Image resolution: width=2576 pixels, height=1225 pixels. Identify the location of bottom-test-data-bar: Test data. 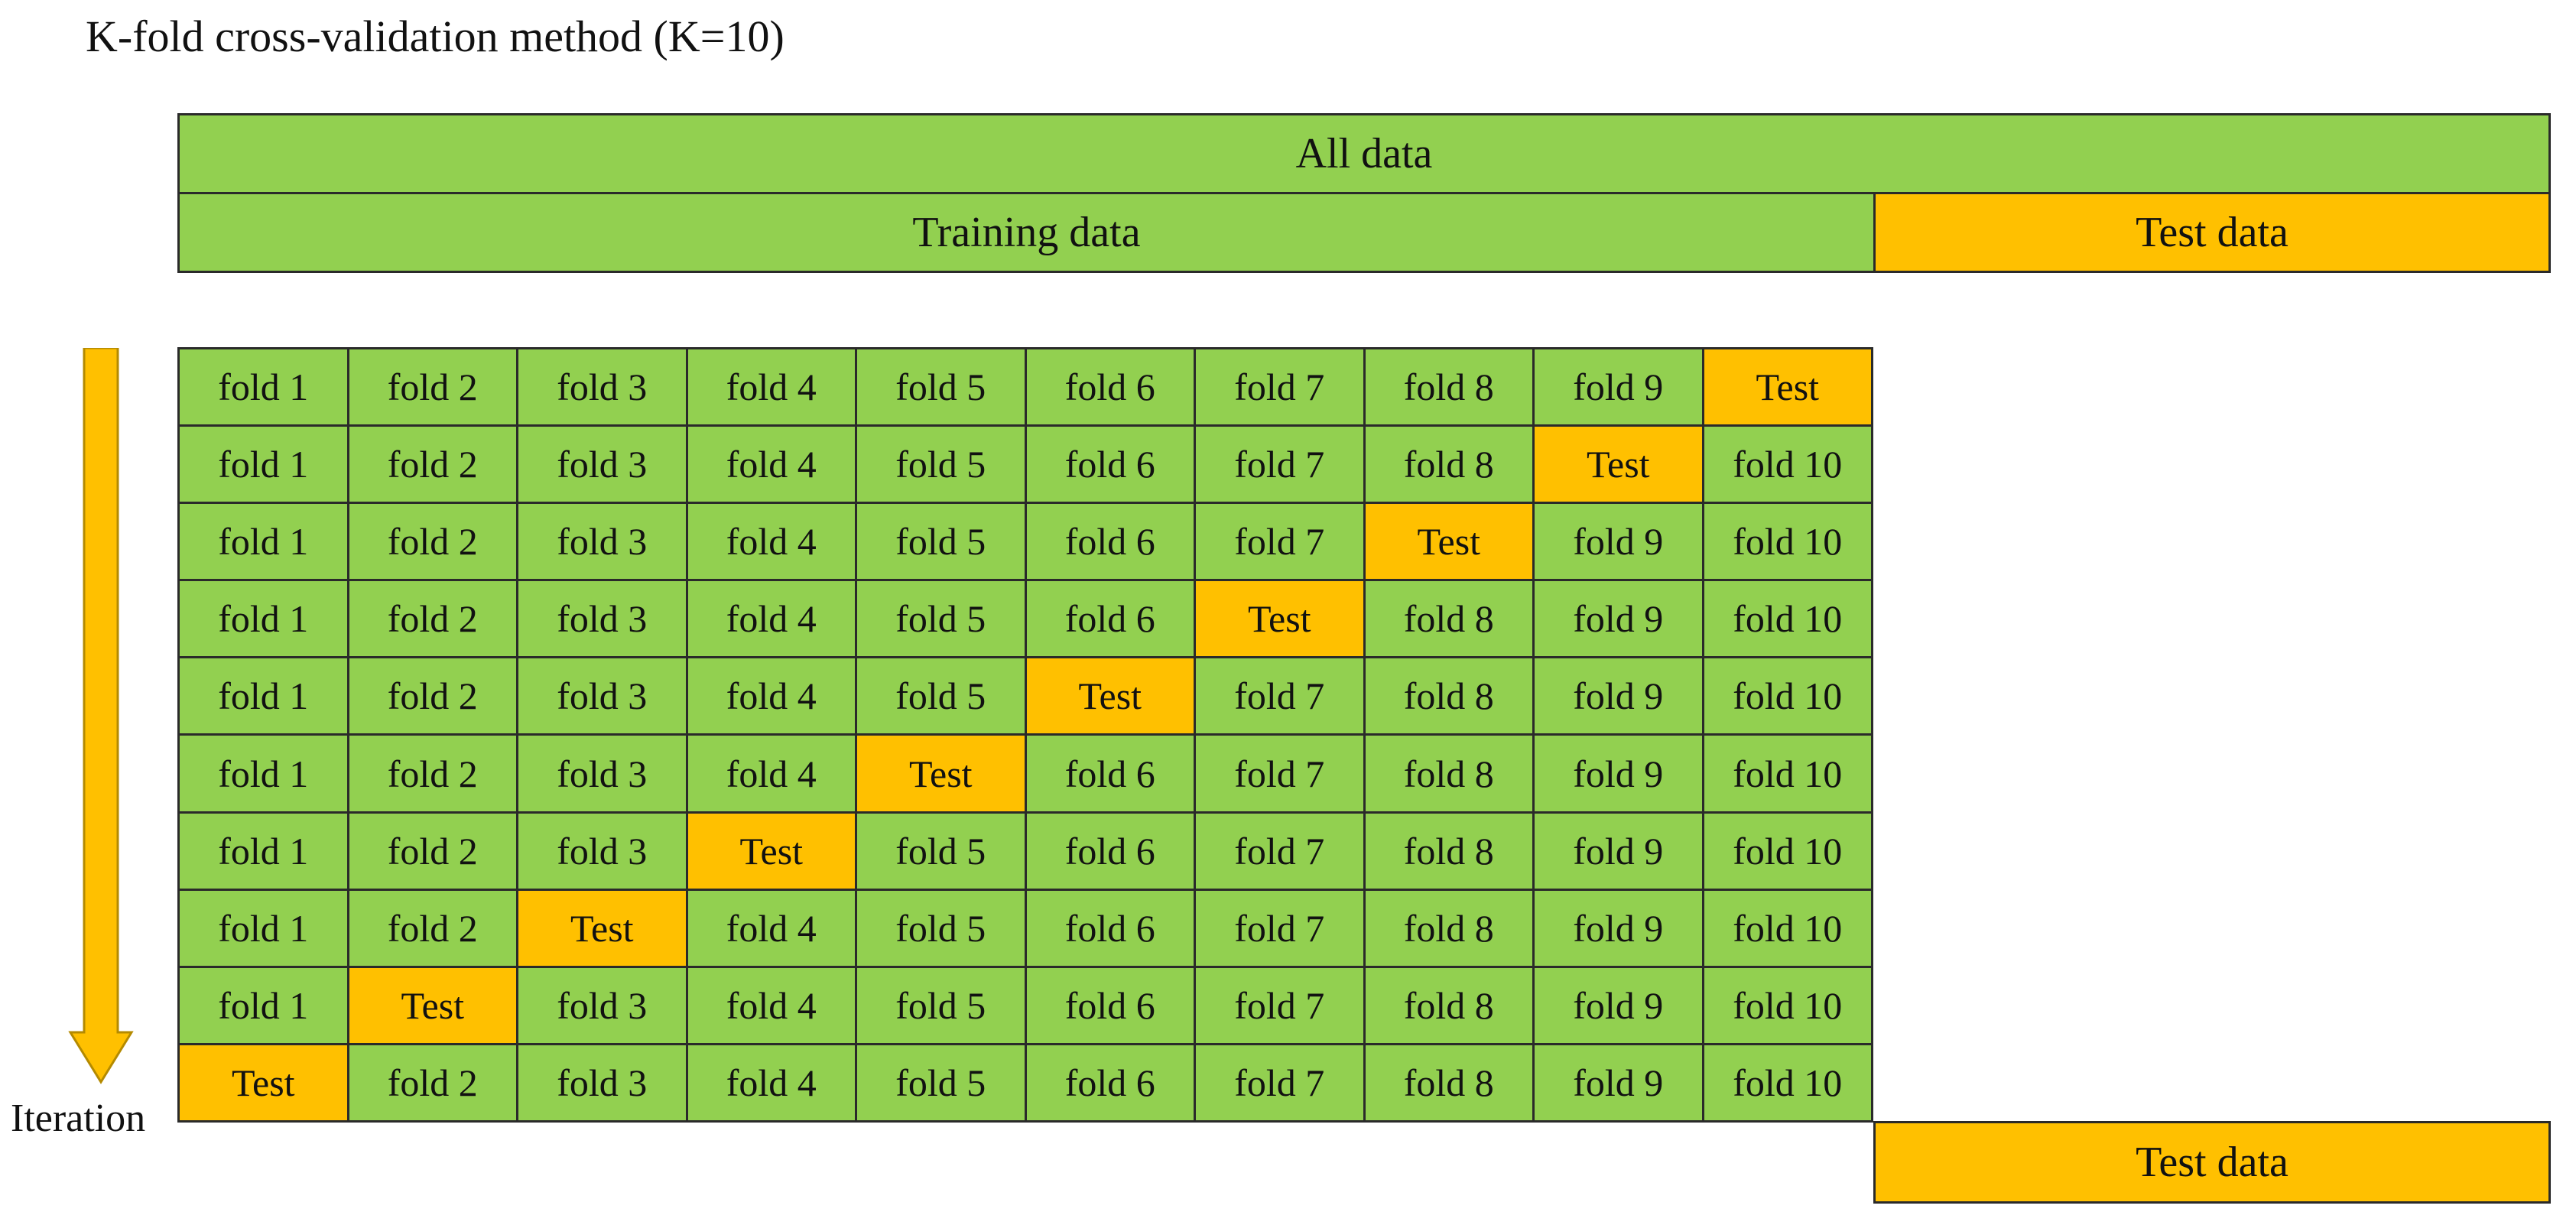
(2212, 1162).